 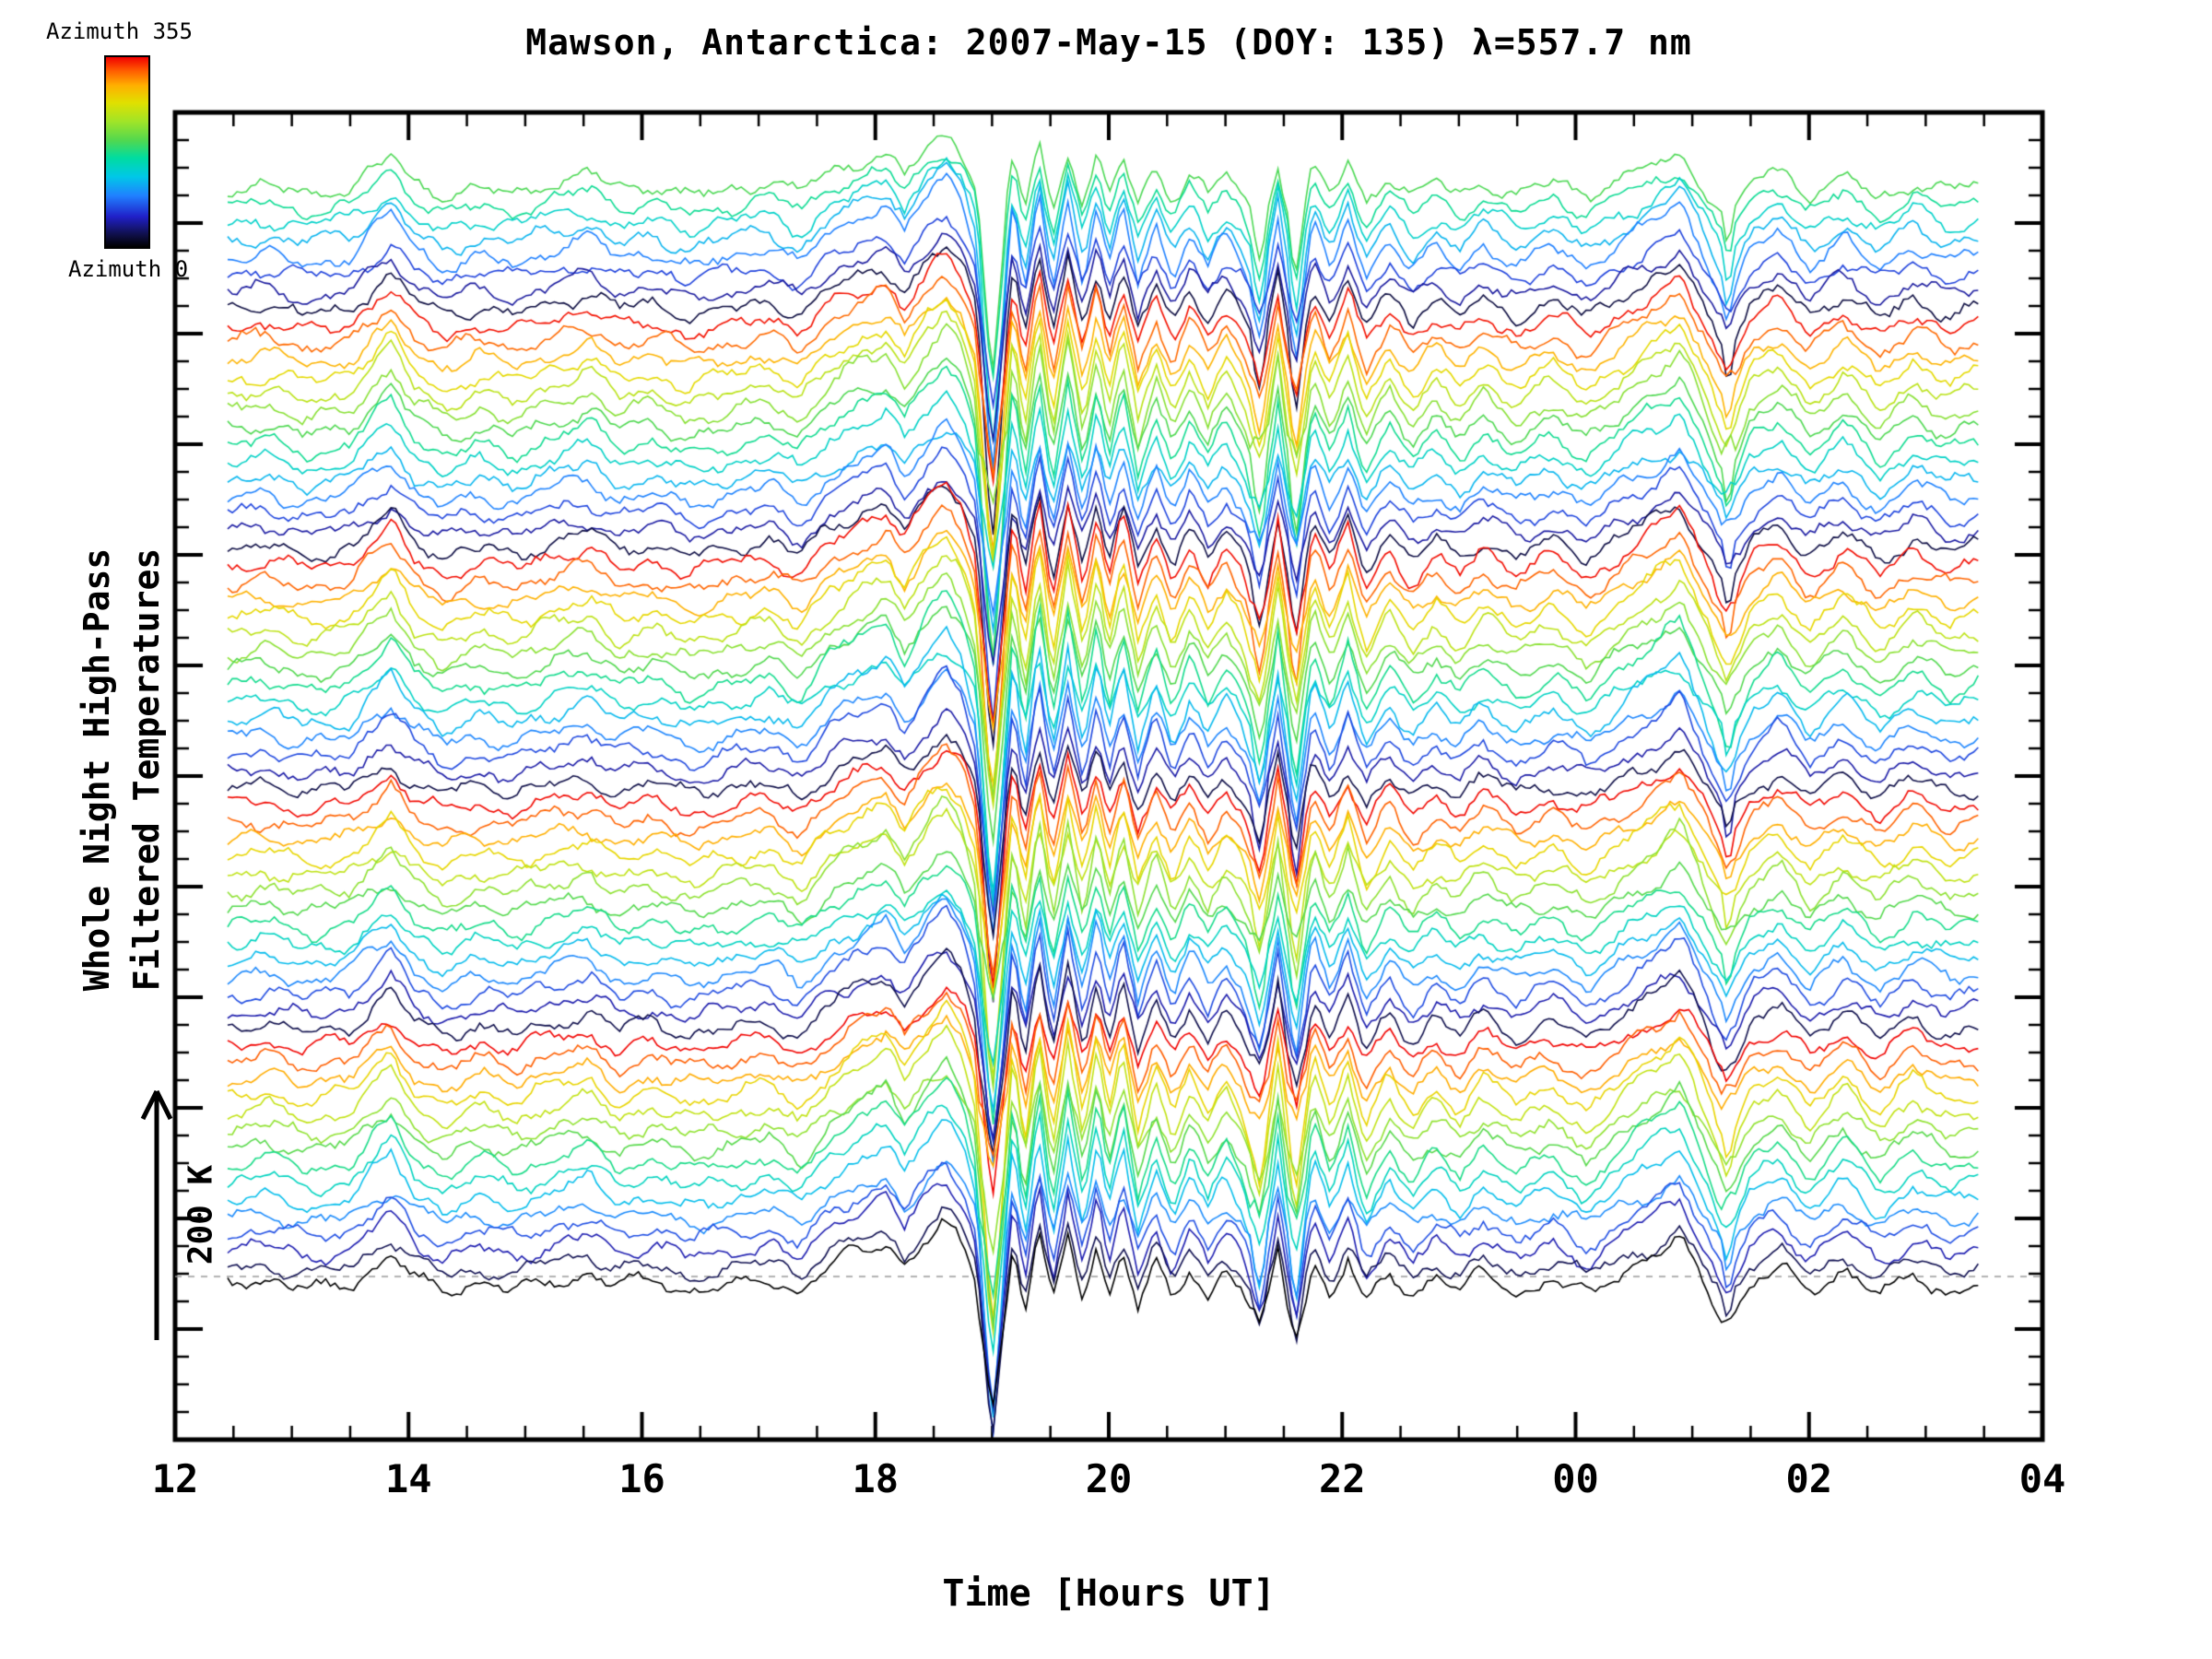 What do you see at coordinates (1342, 1478) in the screenshot?
I see `x-tick-label: 22` at bounding box center [1342, 1478].